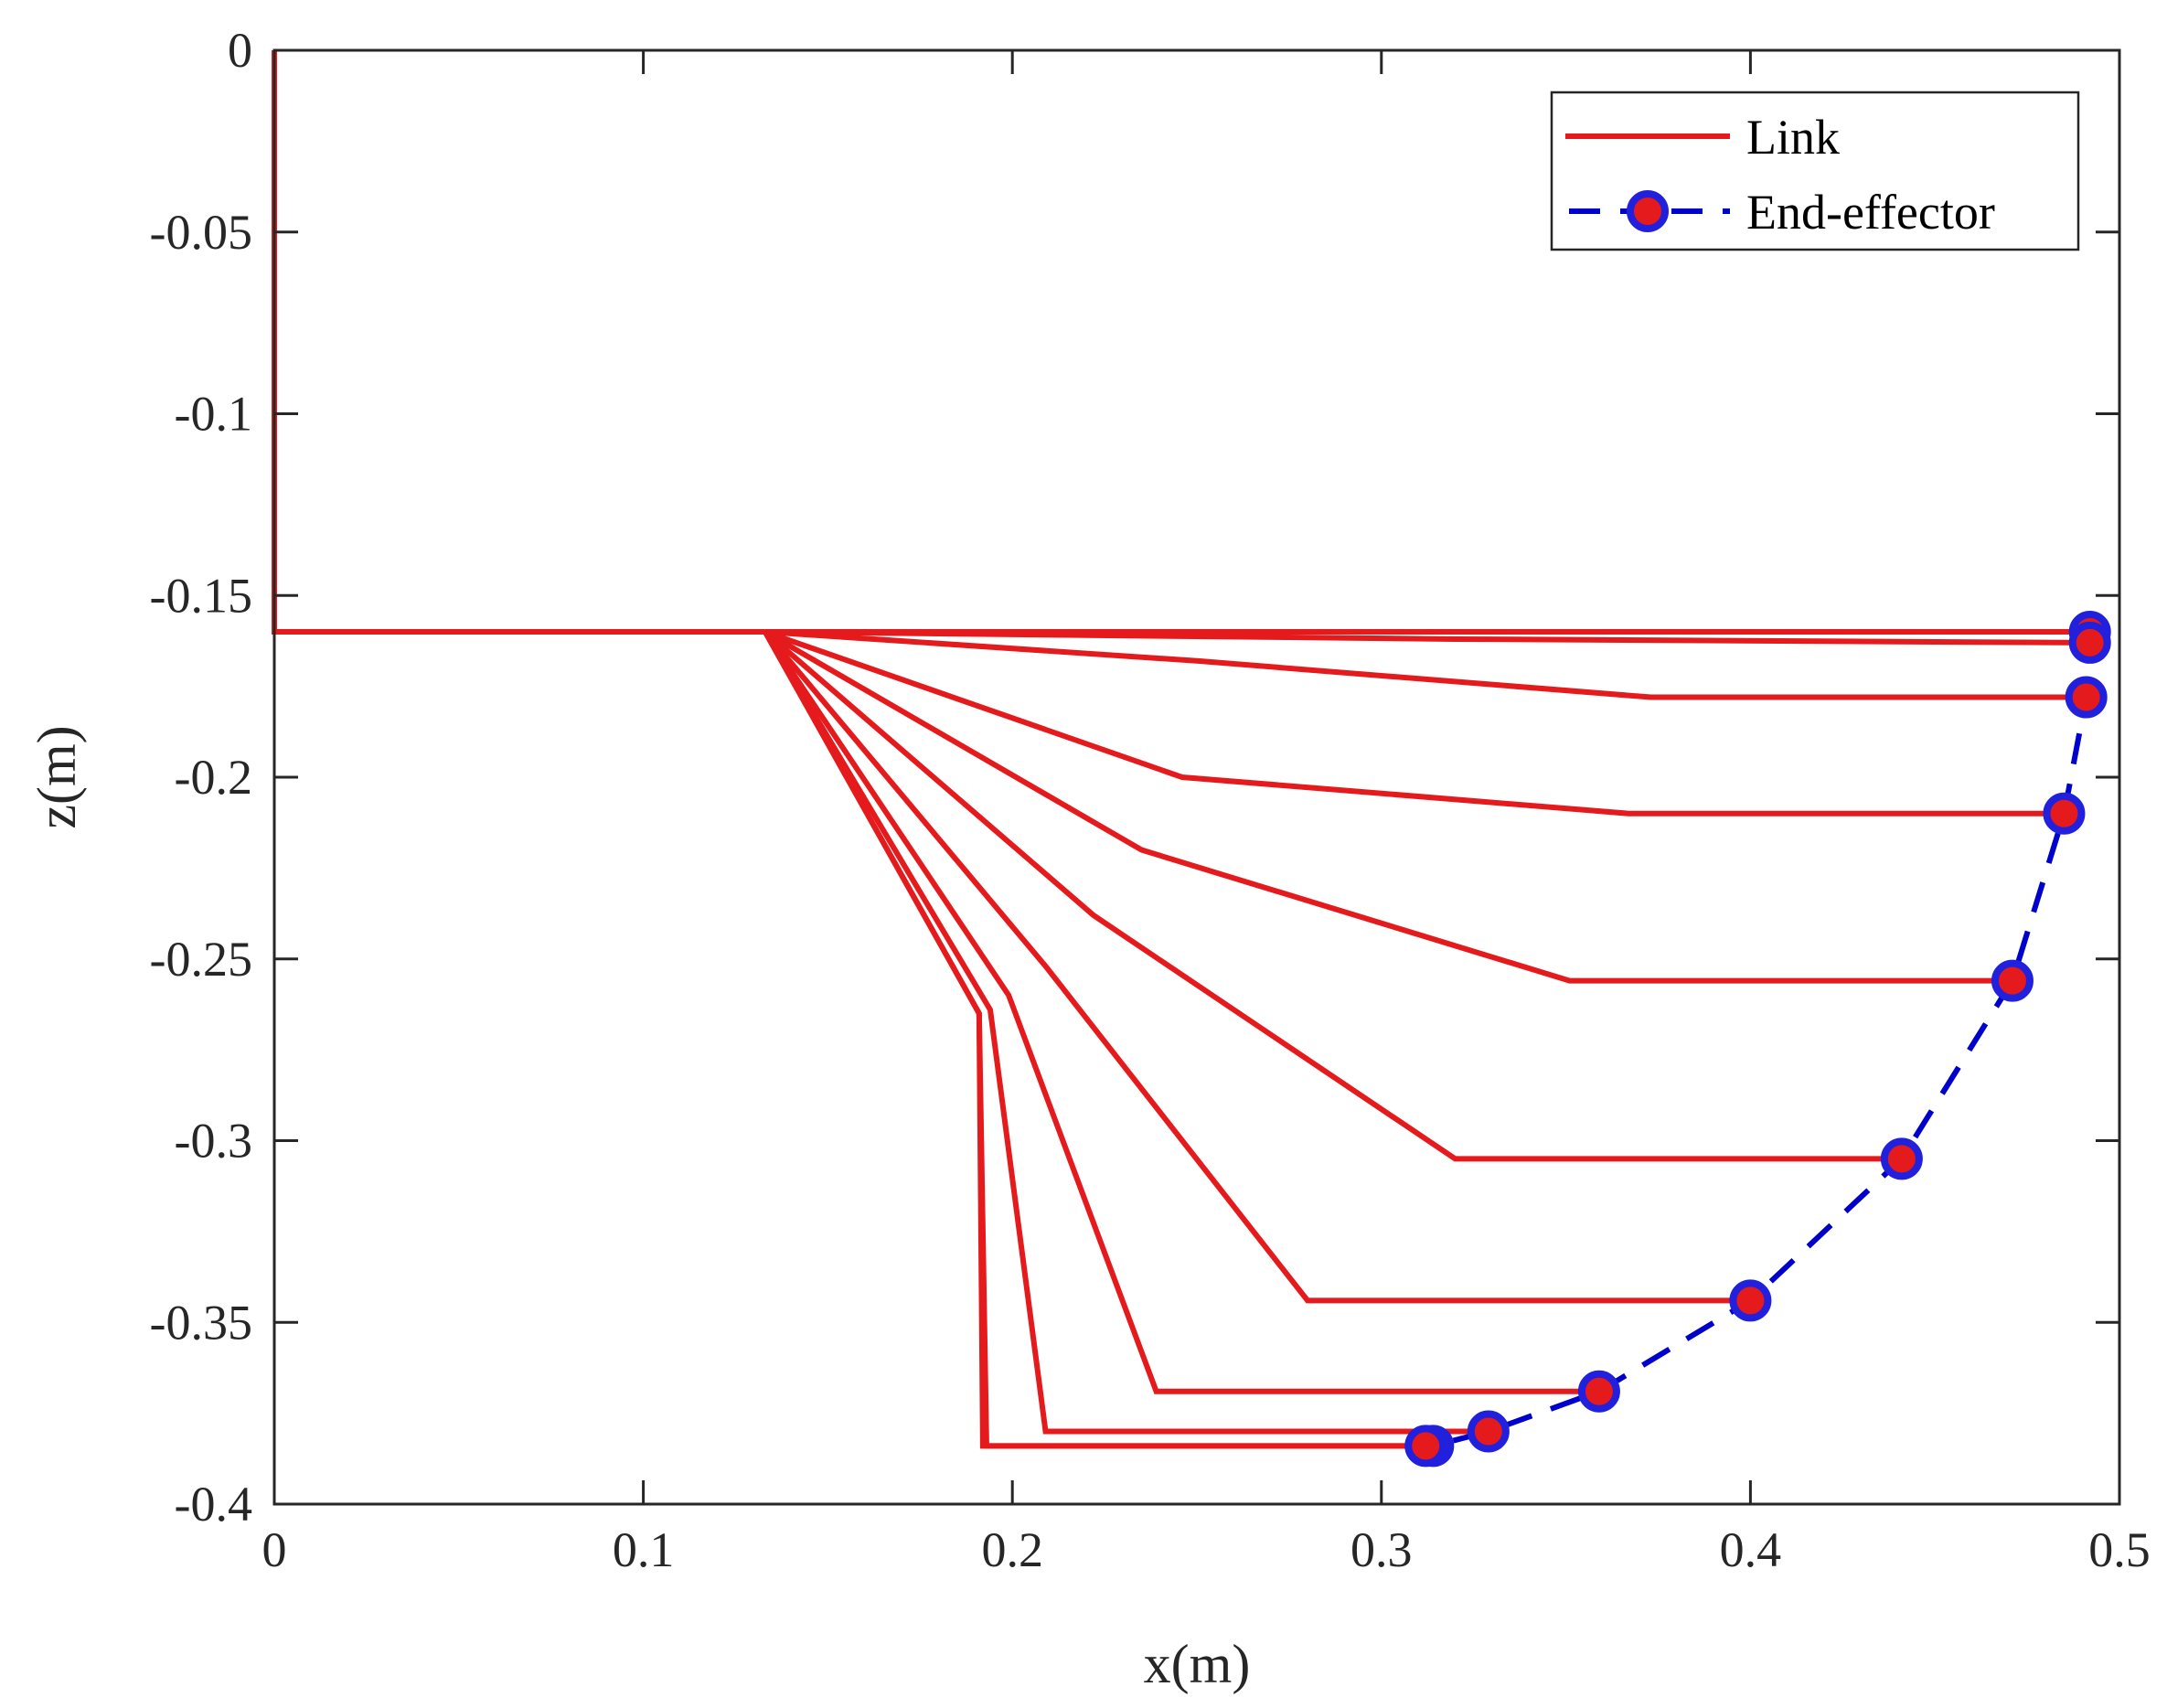 This screenshot has width=2167, height=1708. Describe the element at coordinates (2120, 1550) in the screenshot. I see `x-tick-label: 0.5` at that location.